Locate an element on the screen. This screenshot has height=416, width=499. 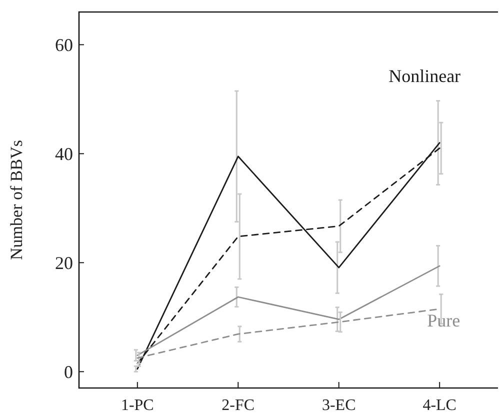
annotation: Pure is located at coordinates (443, 320).